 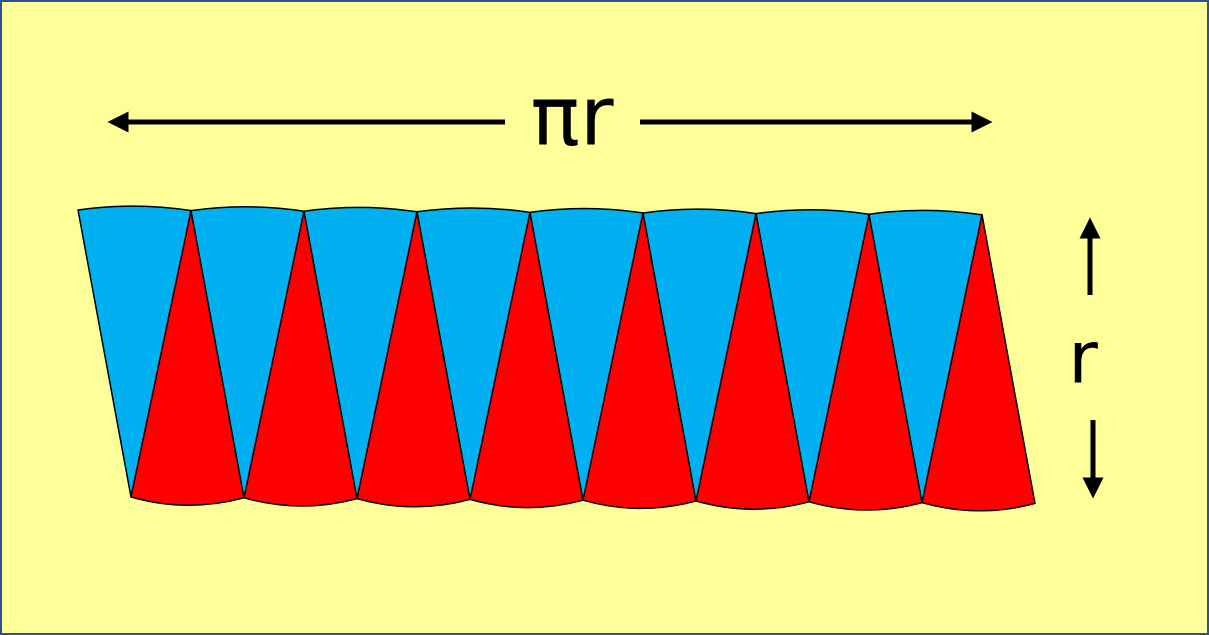 What do you see at coordinates (978, 363) in the screenshot?
I see `red-sector` at bounding box center [978, 363].